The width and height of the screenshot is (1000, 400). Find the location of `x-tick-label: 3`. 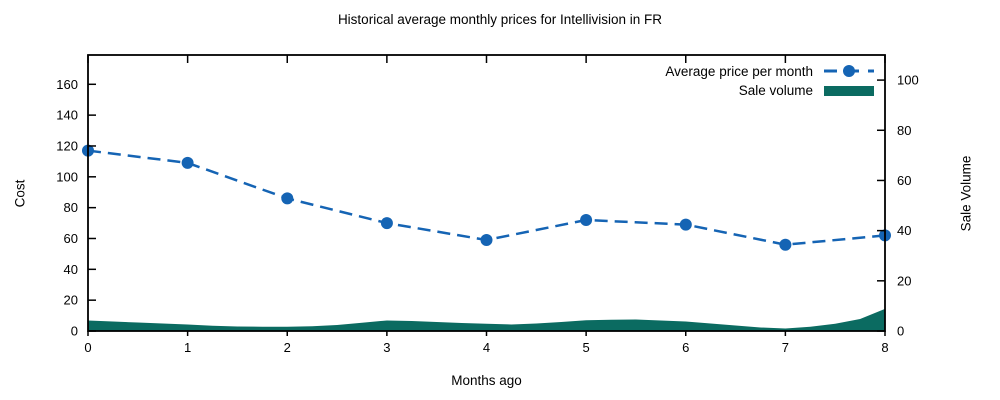

x-tick-label: 3 is located at coordinates (386, 347).